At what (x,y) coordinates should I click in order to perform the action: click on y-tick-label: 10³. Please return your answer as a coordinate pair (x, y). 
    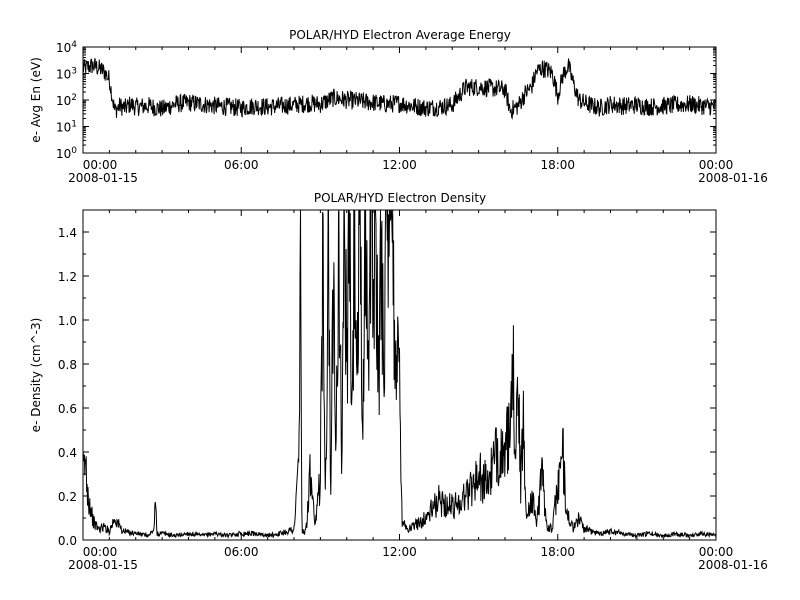
    Looking at the image, I should click on (66, 74).